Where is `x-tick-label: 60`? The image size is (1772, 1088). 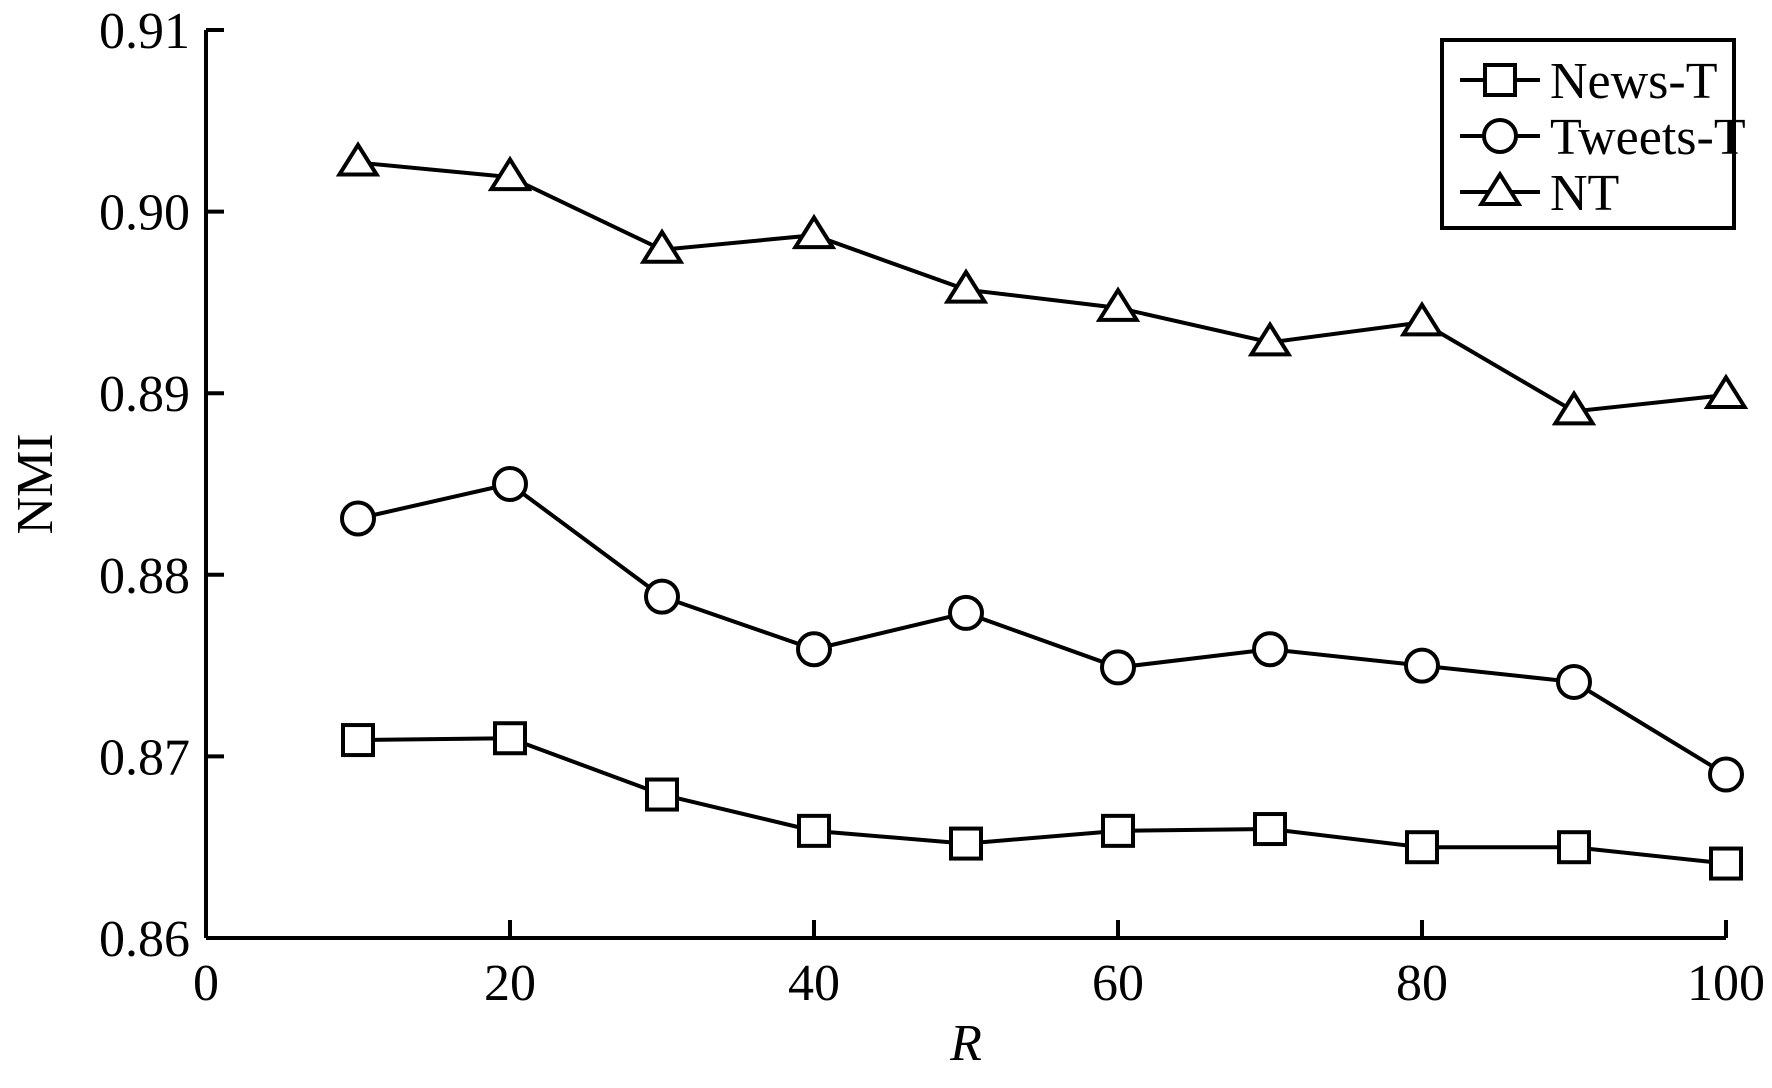
x-tick-label: 60 is located at coordinates (1118, 983).